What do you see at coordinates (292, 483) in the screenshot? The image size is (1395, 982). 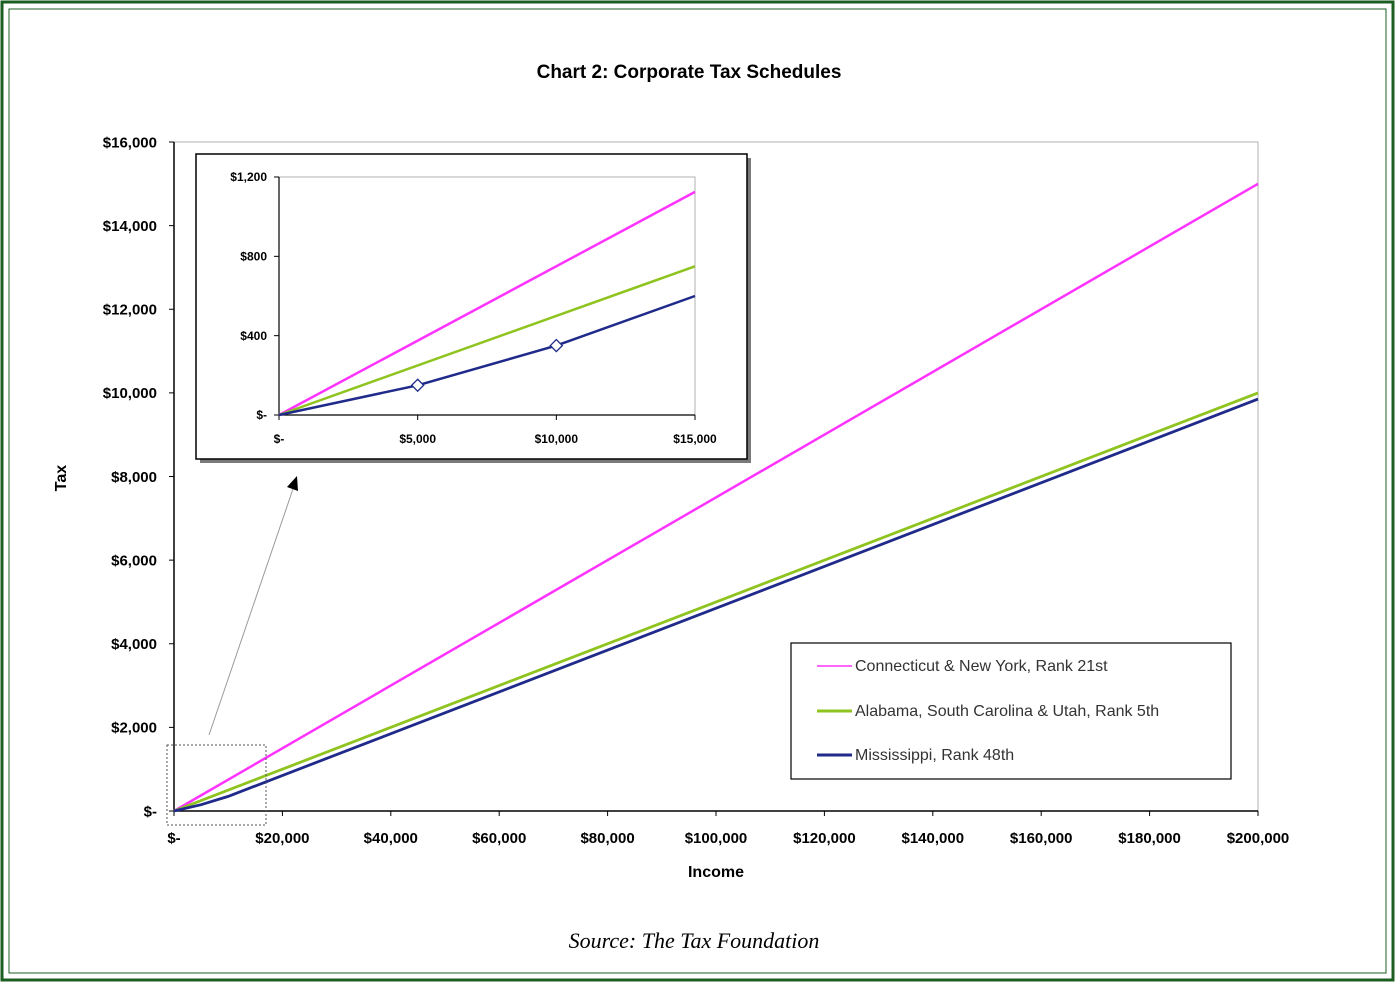 I see `zoom-arrow-head` at bounding box center [292, 483].